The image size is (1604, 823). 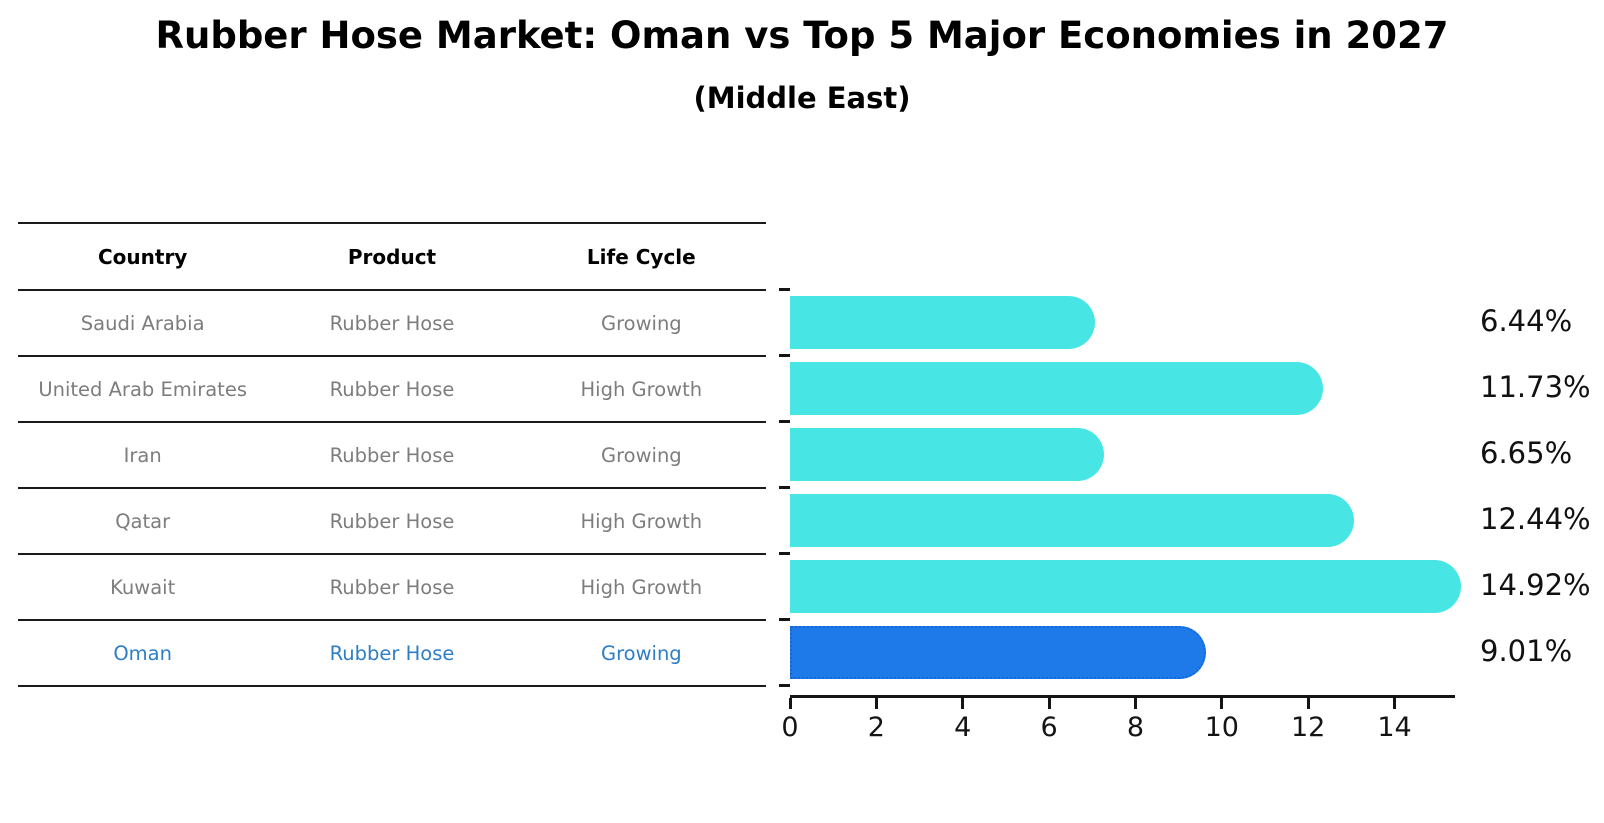 I want to click on table-row: Saudi Arabia Rubber Hose Growing, so click(x=392, y=323).